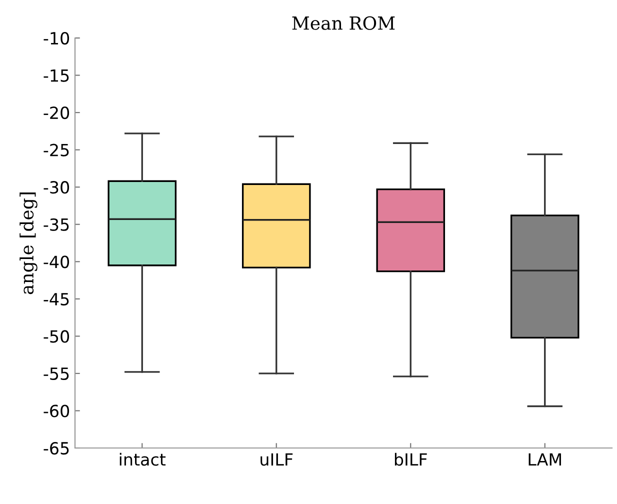 This screenshot has width=617, height=504. I want to click on y-tick-label: -60, so click(57, 411).